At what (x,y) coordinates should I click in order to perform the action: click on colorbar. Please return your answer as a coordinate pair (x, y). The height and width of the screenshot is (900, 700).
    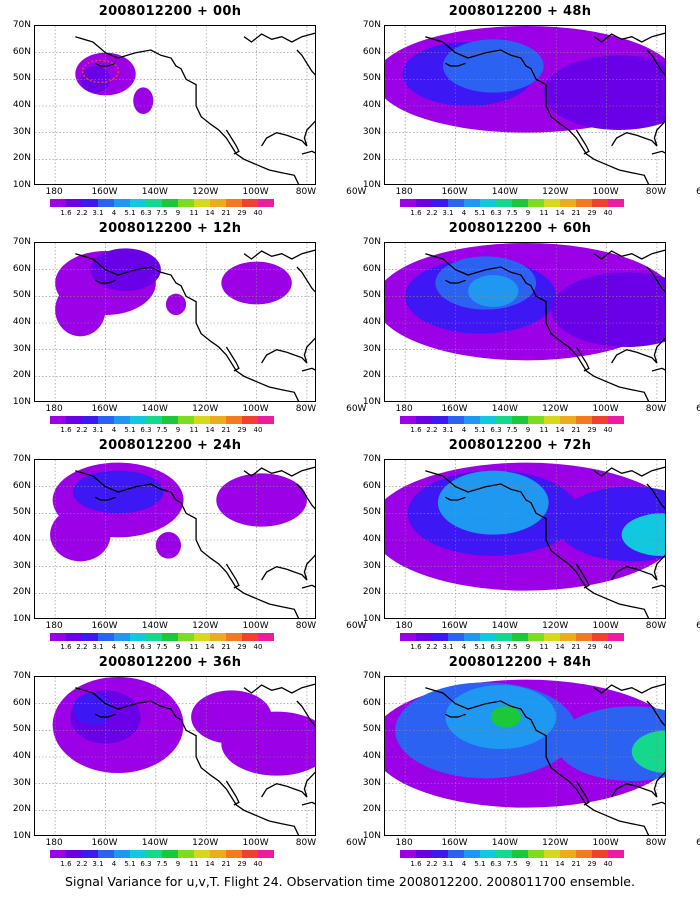
    Looking at the image, I should click on (162, 637).